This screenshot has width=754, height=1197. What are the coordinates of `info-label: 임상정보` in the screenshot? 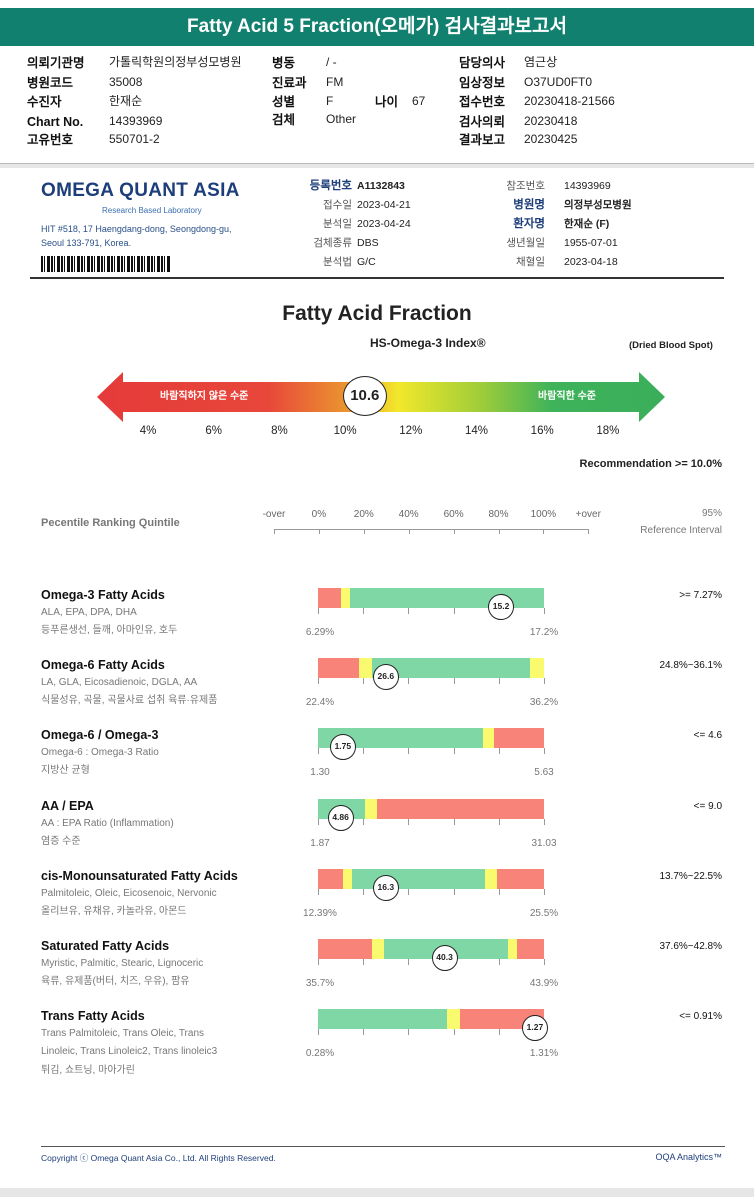 It's located at (482, 83).